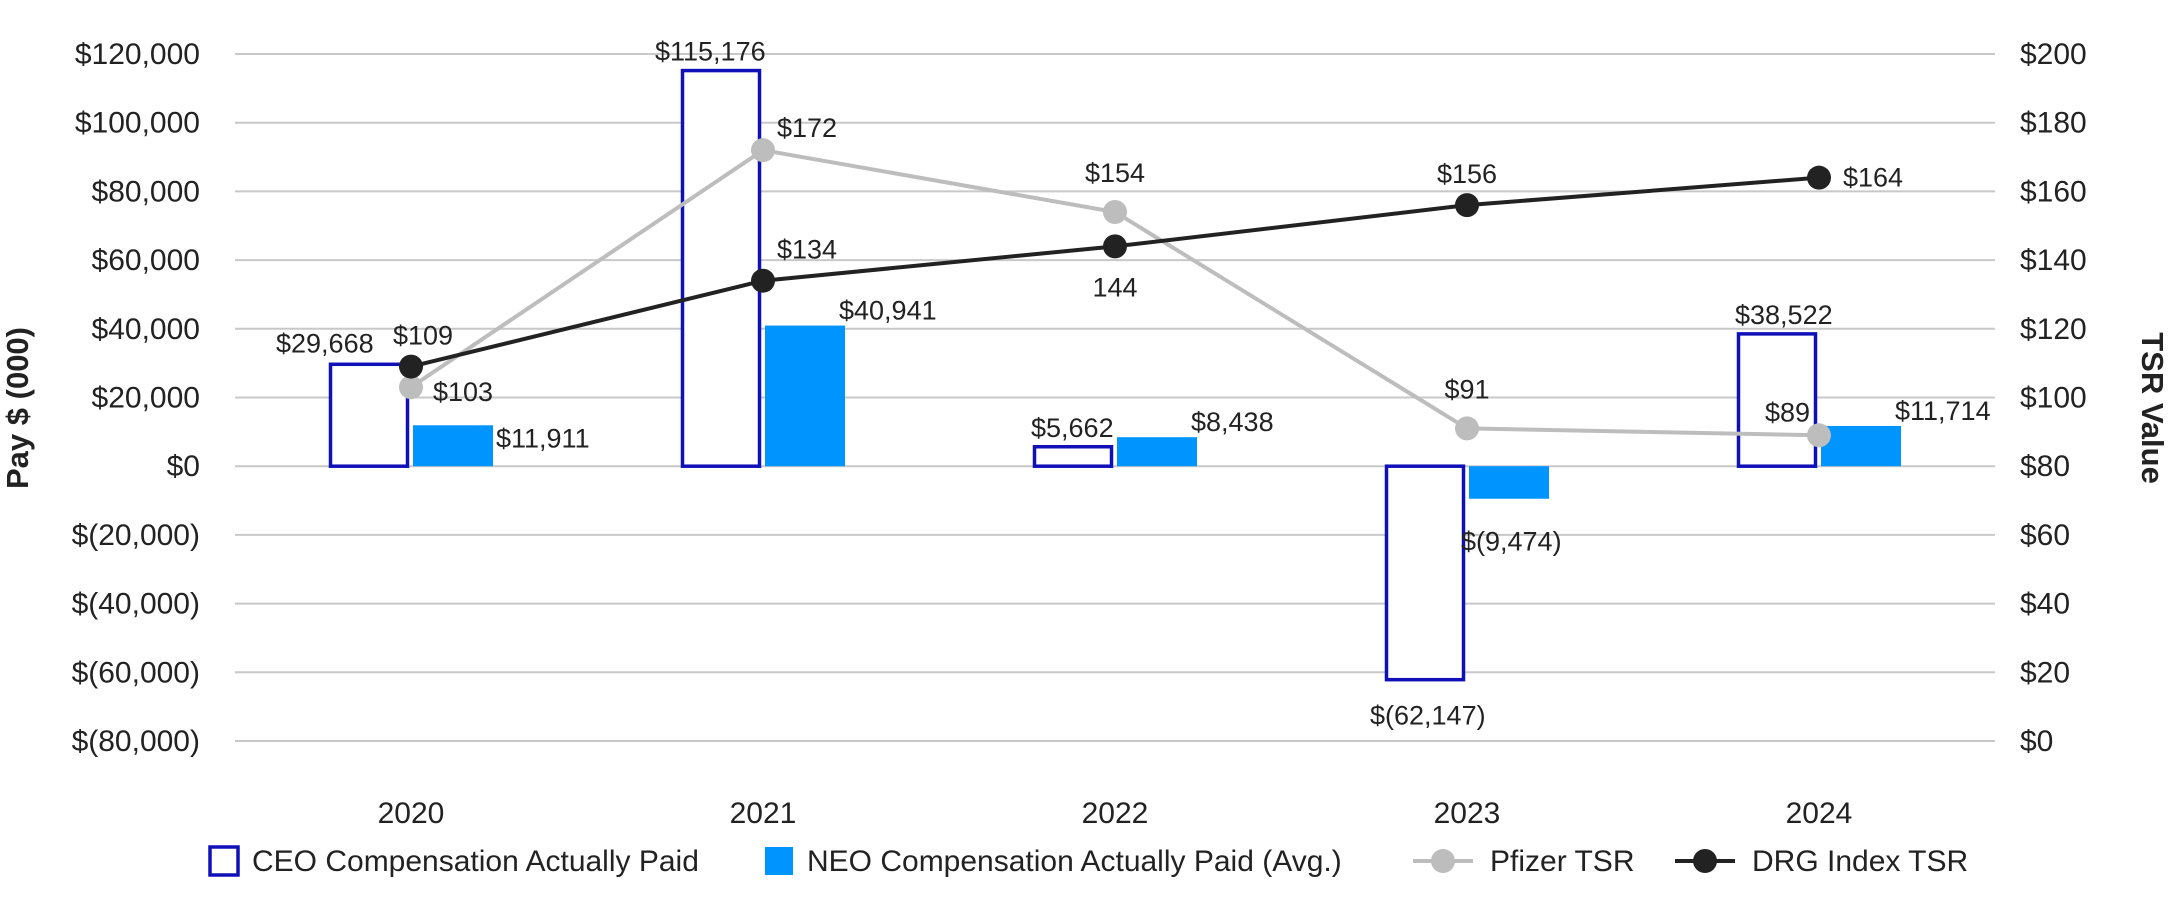 The image size is (2170, 898). What do you see at coordinates (146, 191) in the screenshot?
I see `y-tick-label: $80,000` at bounding box center [146, 191].